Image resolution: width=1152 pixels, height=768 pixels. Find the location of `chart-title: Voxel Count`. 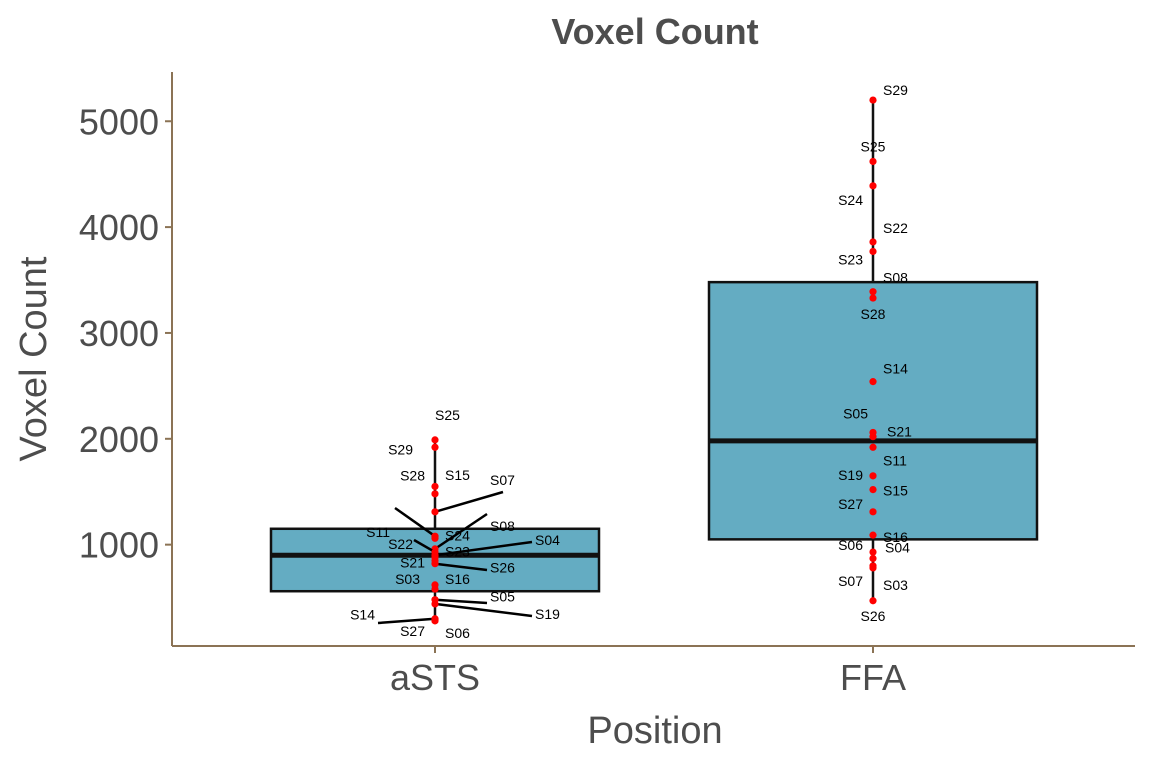

chart-title: Voxel Count is located at coordinates (654, 31).